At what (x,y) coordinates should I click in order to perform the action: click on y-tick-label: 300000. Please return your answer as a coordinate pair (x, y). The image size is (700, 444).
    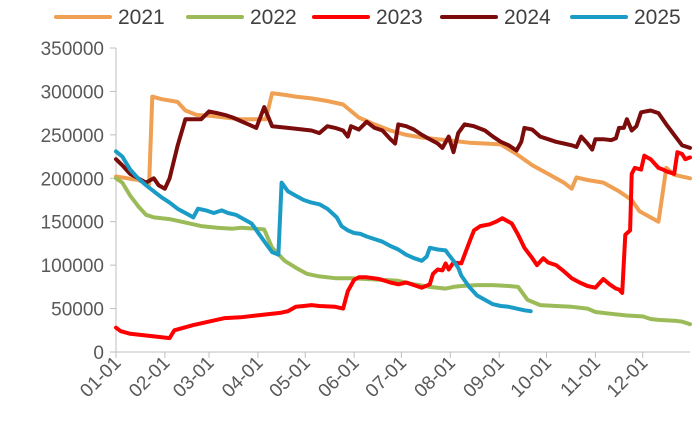
    Looking at the image, I should click on (72, 92).